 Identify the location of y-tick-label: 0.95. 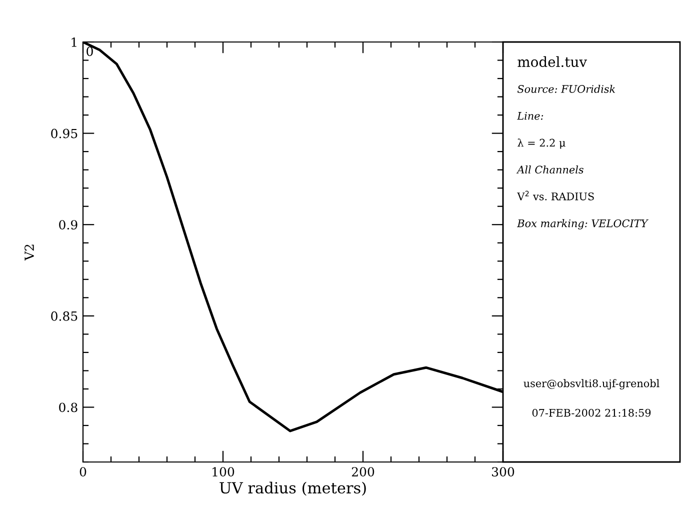
(64, 133).